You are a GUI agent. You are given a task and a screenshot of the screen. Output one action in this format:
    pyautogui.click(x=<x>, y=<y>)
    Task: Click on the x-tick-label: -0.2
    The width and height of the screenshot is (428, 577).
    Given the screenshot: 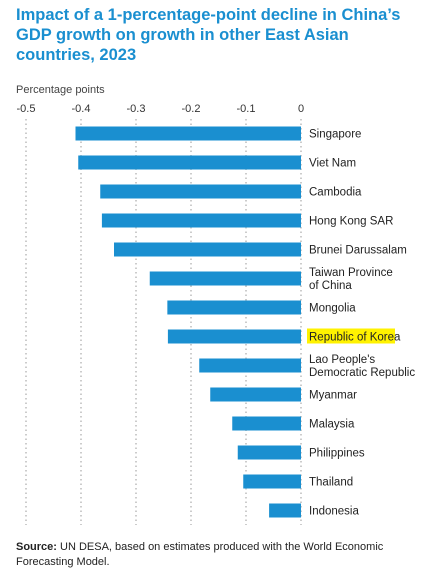 What is the action you would take?
    pyautogui.click(x=191, y=109)
    